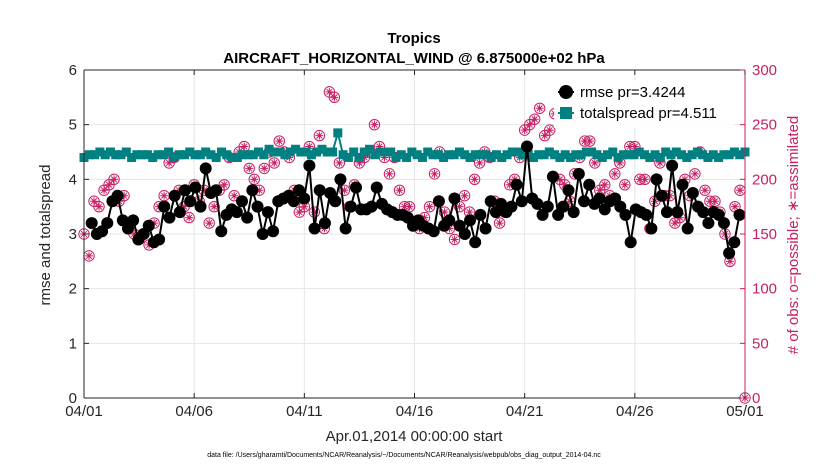 This screenshot has height=470, width=830. Describe the element at coordinates (304, 411) in the screenshot. I see `x-tick-label: 04/11` at that location.